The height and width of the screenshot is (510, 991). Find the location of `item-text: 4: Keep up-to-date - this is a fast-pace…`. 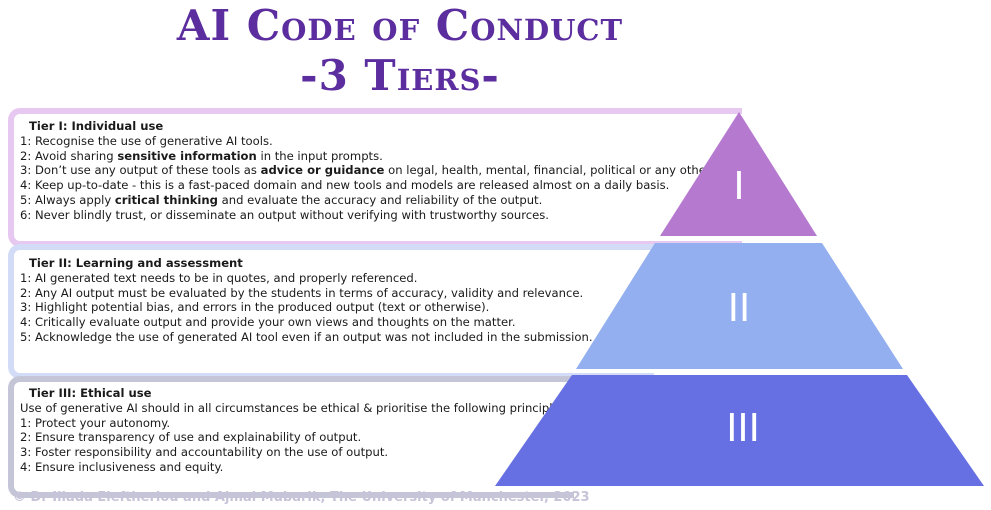

item-text: 4: Keep up-to-date - this is a fast-pace… is located at coordinates (345, 185).